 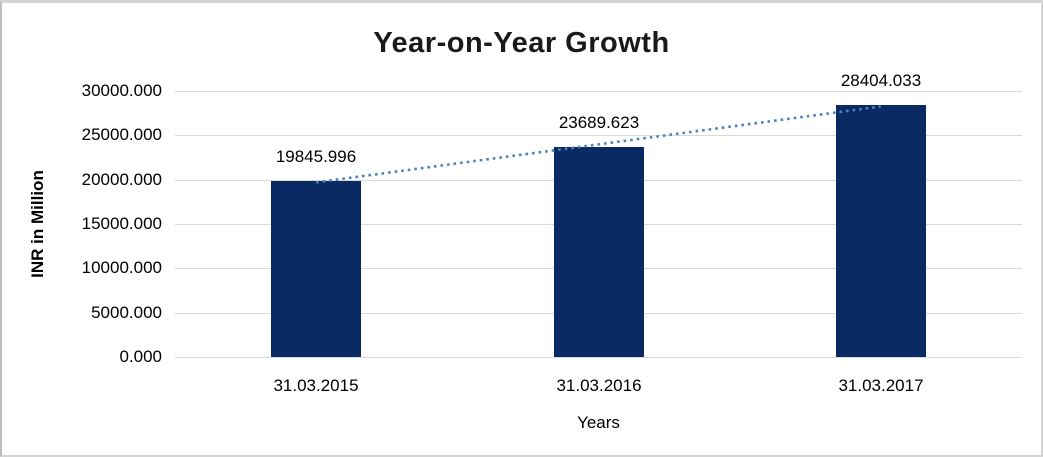 What do you see at coordinates (598, 422) in the screenshot?
I see `x-axis-title: Years` at bounding box center [598, 422].